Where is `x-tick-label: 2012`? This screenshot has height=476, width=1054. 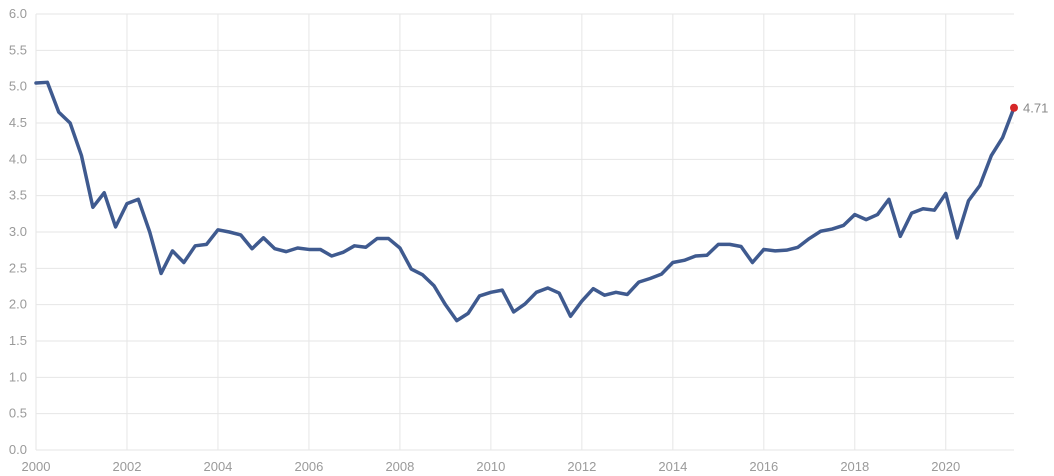 x-tick-label: 2012 is located at coordinates (581, 466).